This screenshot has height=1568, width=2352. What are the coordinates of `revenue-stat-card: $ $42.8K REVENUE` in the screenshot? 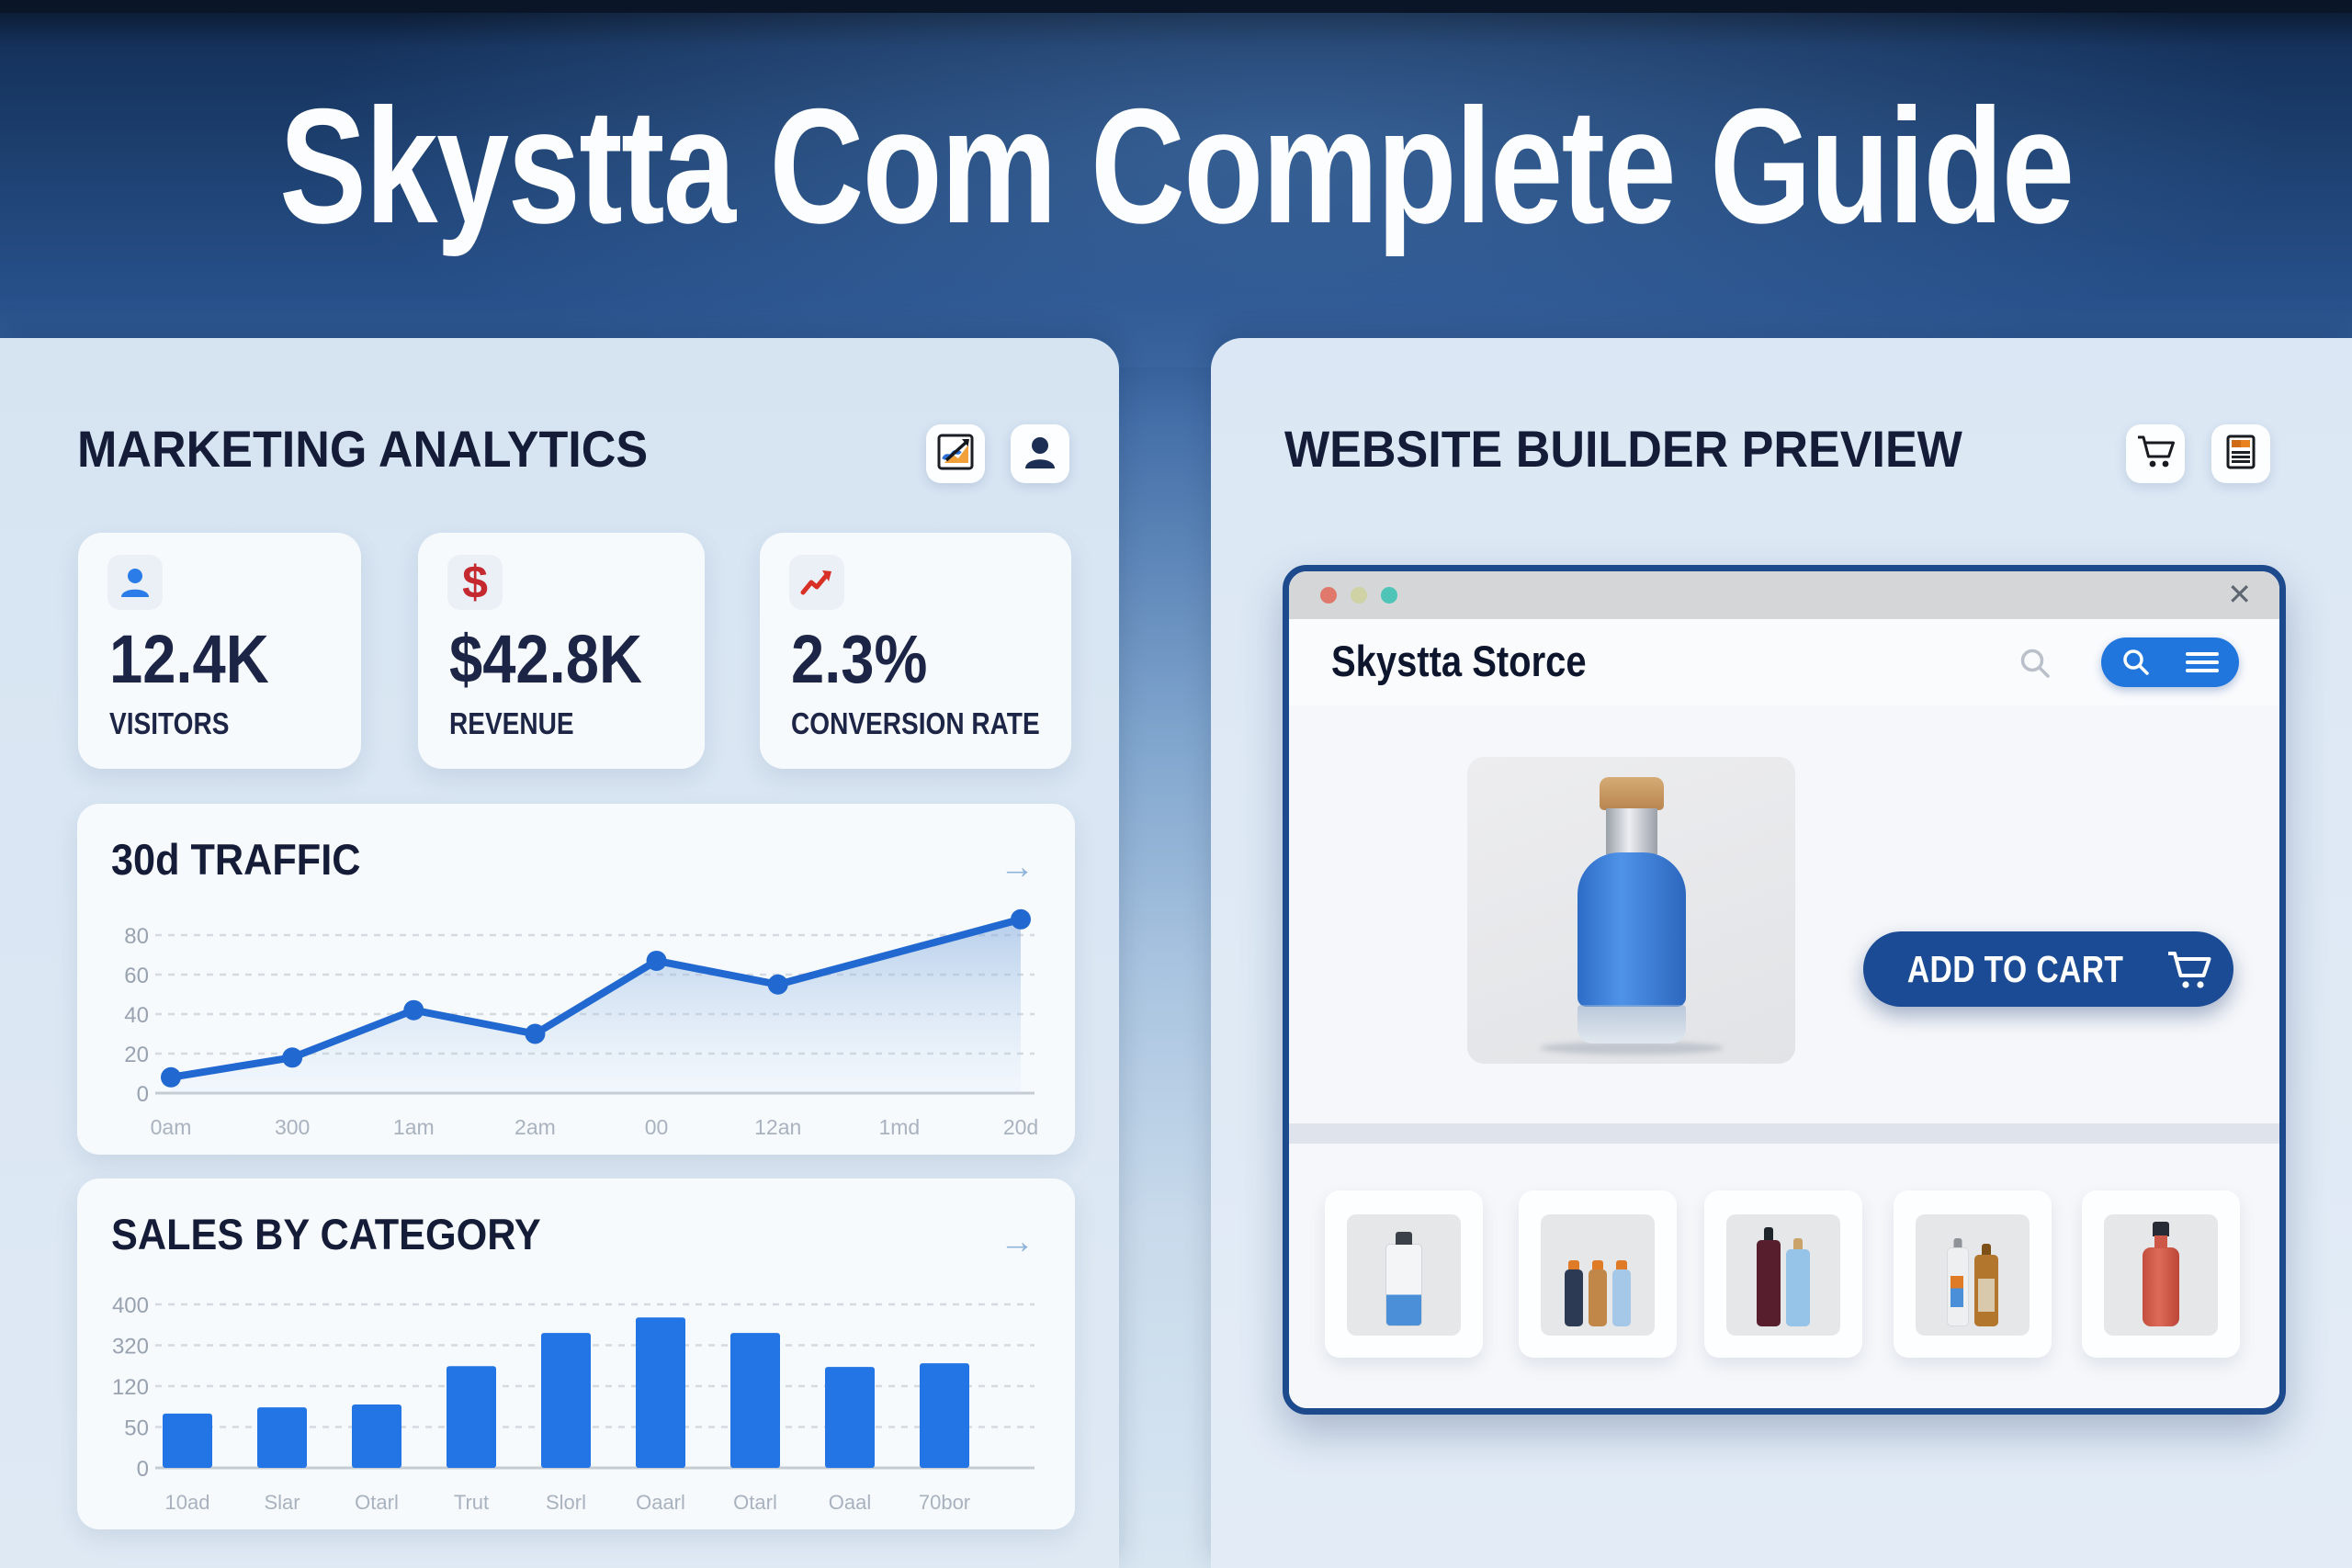 It's located at (561, 651).